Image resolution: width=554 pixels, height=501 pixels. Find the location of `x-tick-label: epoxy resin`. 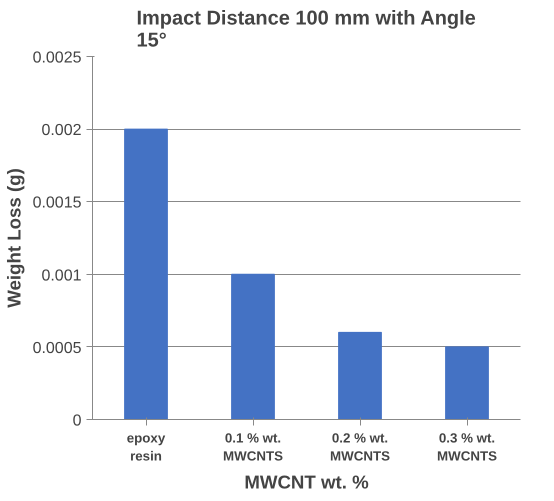

x-tick-label: epoxy resin is located at coordinates (146, 447).